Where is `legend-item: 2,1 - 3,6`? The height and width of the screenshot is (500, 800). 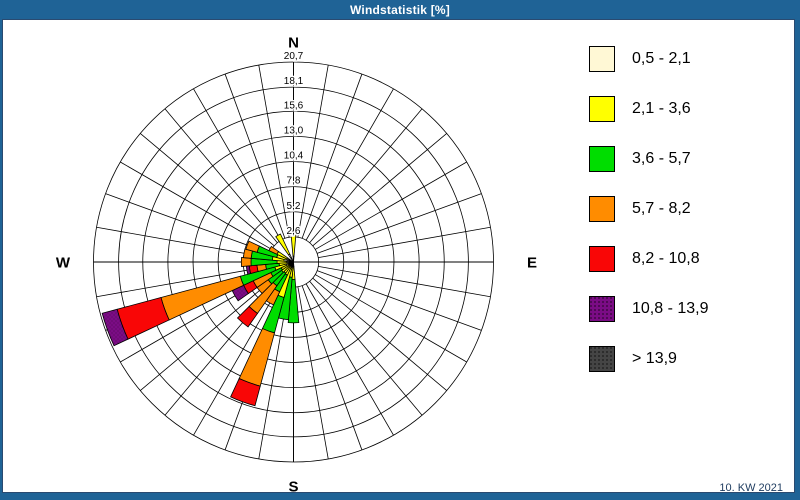 legend-item: 2,1 - 3,6 is located at coordinates (689, 108).